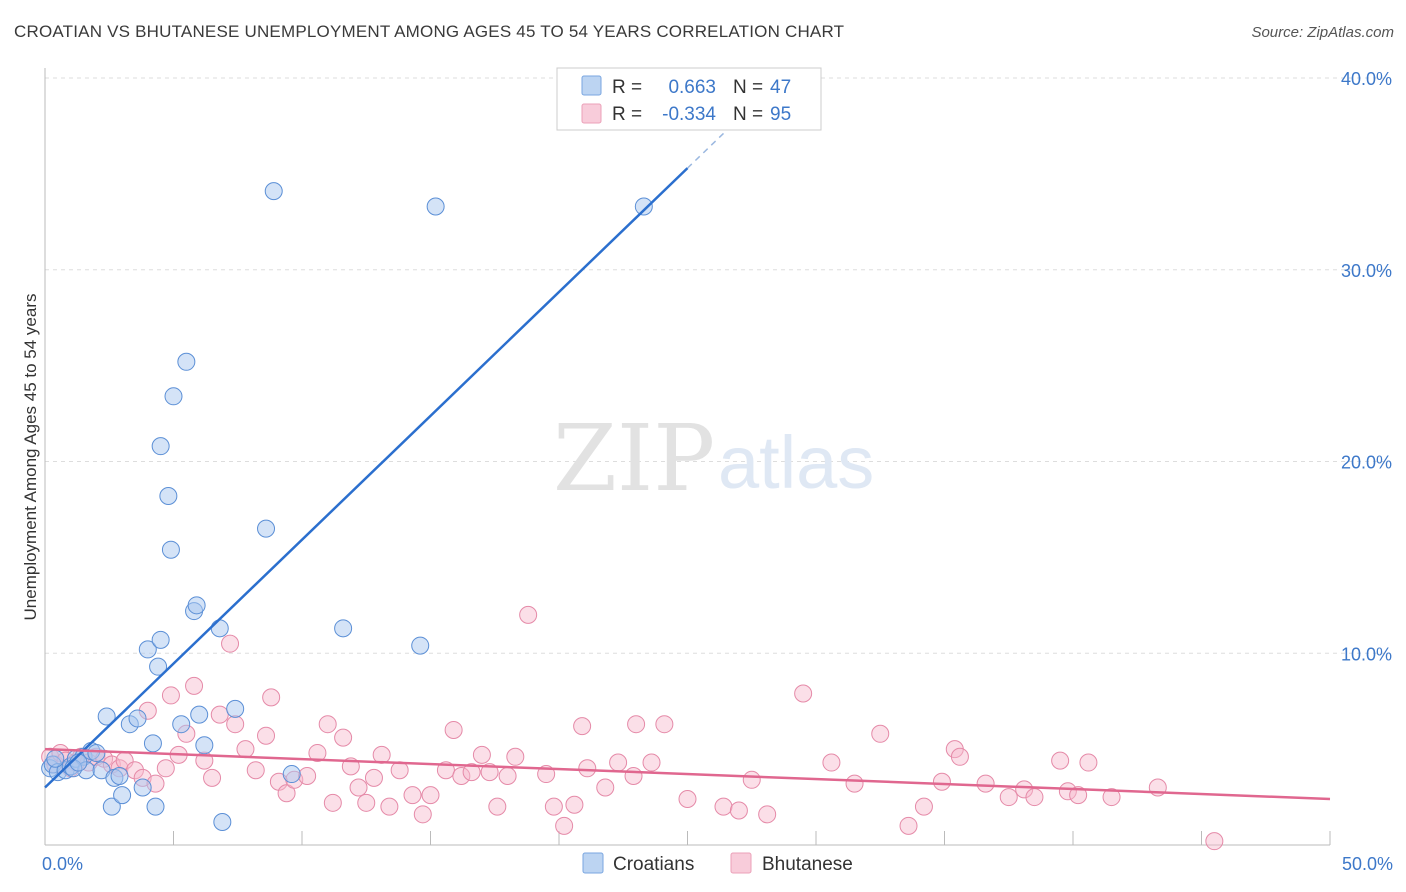 The width and height of the screenshot is (1406, 892). What do you see at coordinates (627, 87) in the screenshot?
I see `legend-r-label-1: R =` at bounding box center [627, 87].